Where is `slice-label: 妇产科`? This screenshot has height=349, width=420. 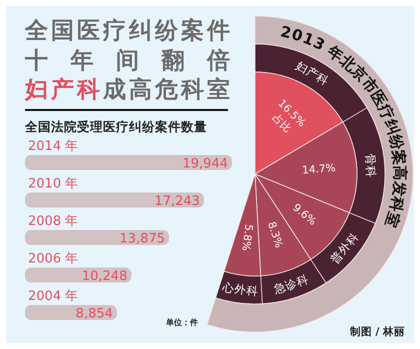 slice-label: 妇产科 is located at coordinates (312, 73).